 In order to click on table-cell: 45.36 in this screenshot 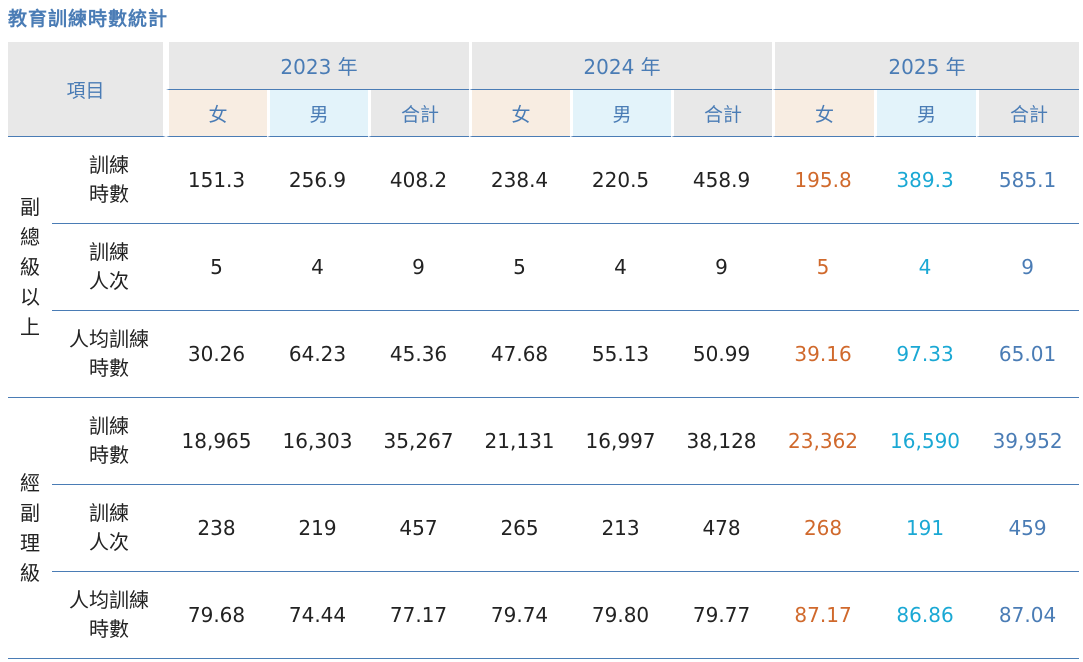, I will do `click(419, 354)`.